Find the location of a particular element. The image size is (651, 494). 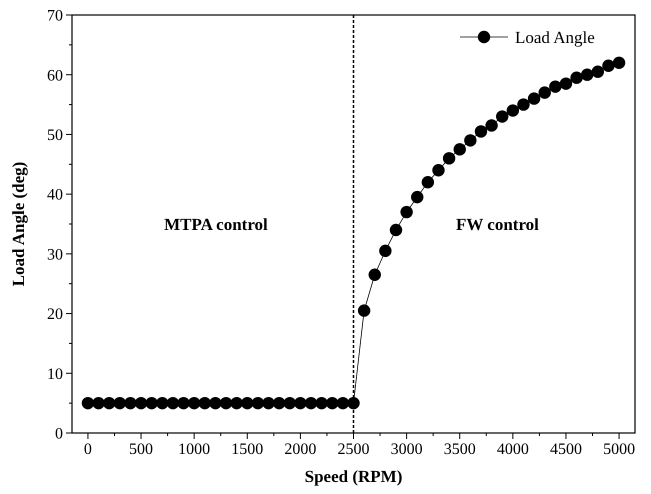

x-tick-label: 3500 is located at coordinates (460, 449).